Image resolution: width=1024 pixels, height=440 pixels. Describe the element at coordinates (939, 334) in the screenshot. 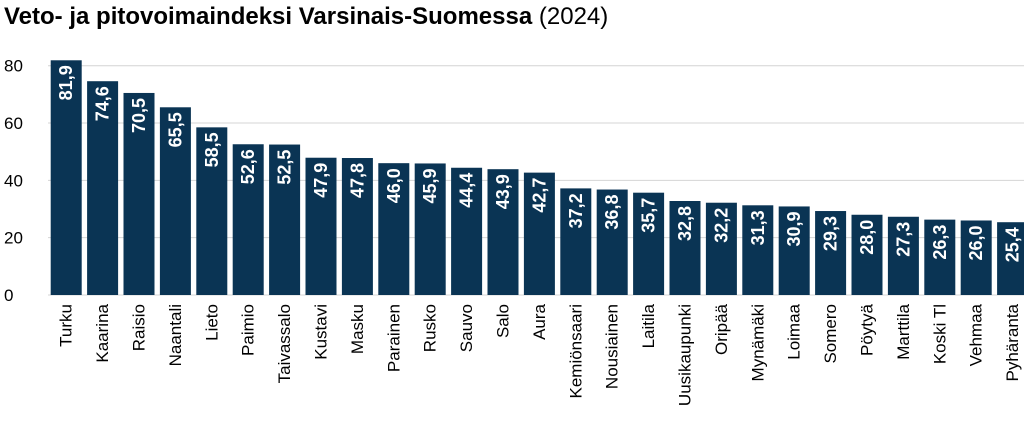

I see `category-label: Koski Tl` at that location.